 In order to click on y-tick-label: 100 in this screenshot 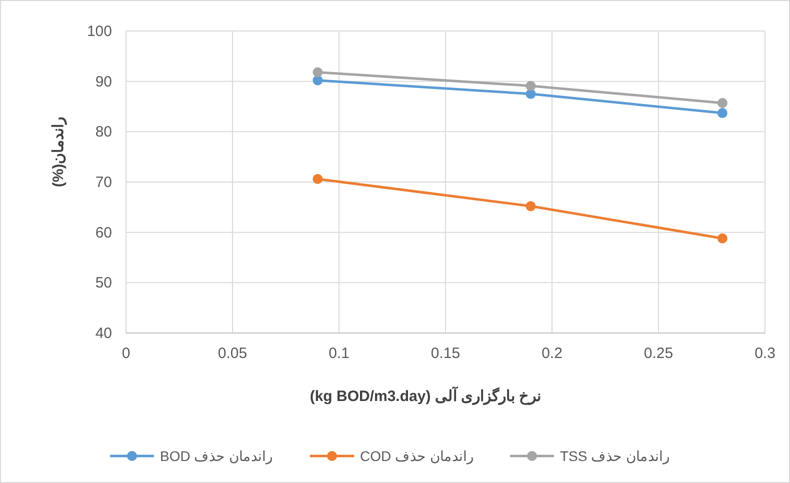, I will do `click(99, 31)`.